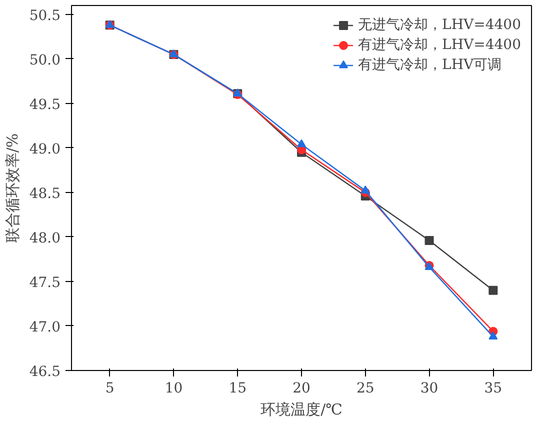 This screenshot has height=421, width=536. Describe the element at coordinates (44, 16) in the screenshot. I see `y-tick-label: 50.5` at that location.